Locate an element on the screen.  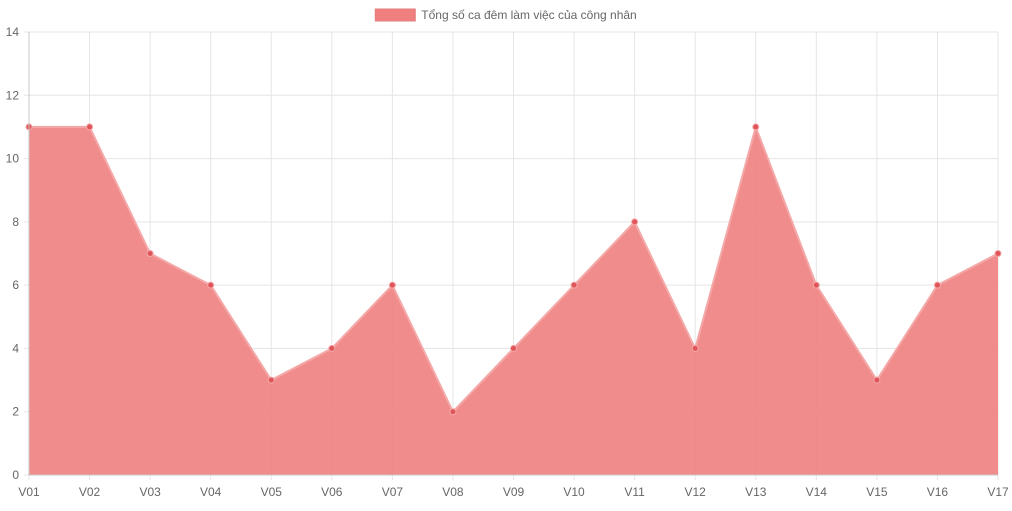
y-tick-label: 10 is located at coordinates (13, 159).